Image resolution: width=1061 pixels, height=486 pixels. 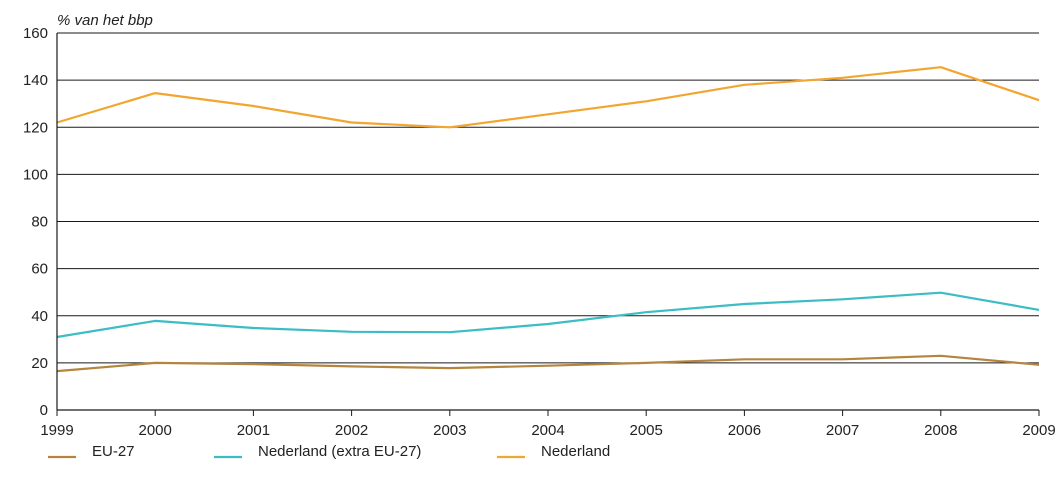 I want to click on y-tick-label: 20, so click(x=39, y=363).